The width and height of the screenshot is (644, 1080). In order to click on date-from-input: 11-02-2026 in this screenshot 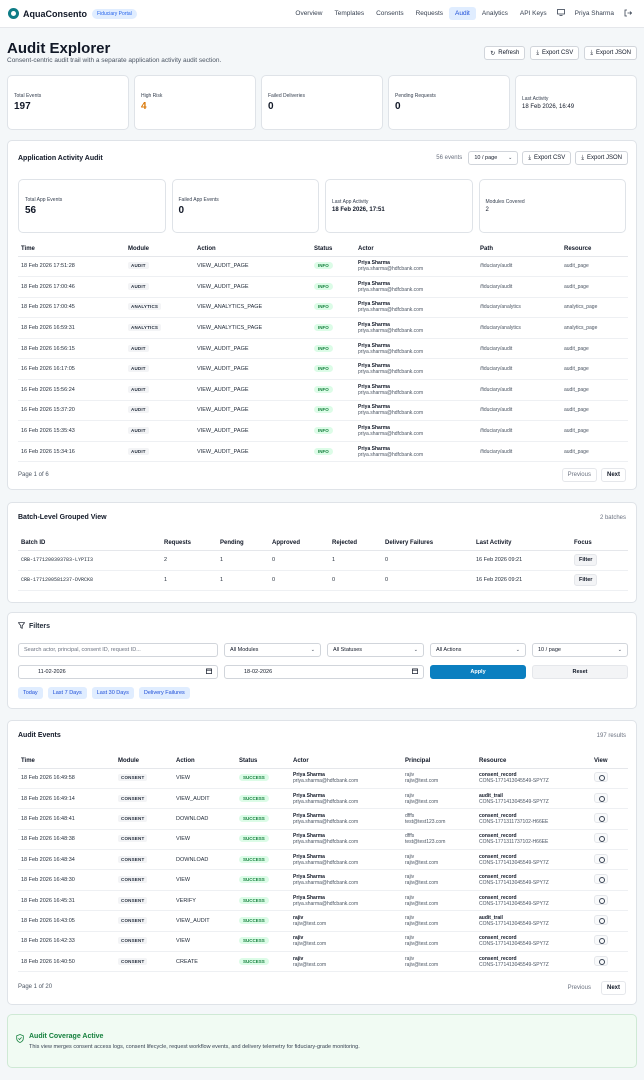, I will do `click(118, 672)`.